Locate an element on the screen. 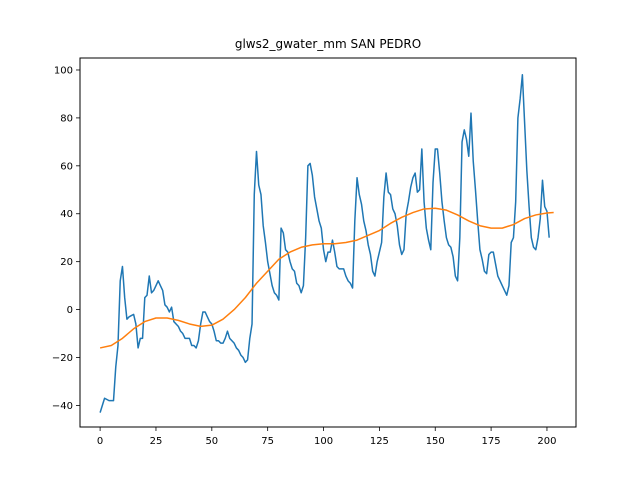 This screenshot has width=640, height=480. x-tick-label: 0 is located at coordinates (100, 441).